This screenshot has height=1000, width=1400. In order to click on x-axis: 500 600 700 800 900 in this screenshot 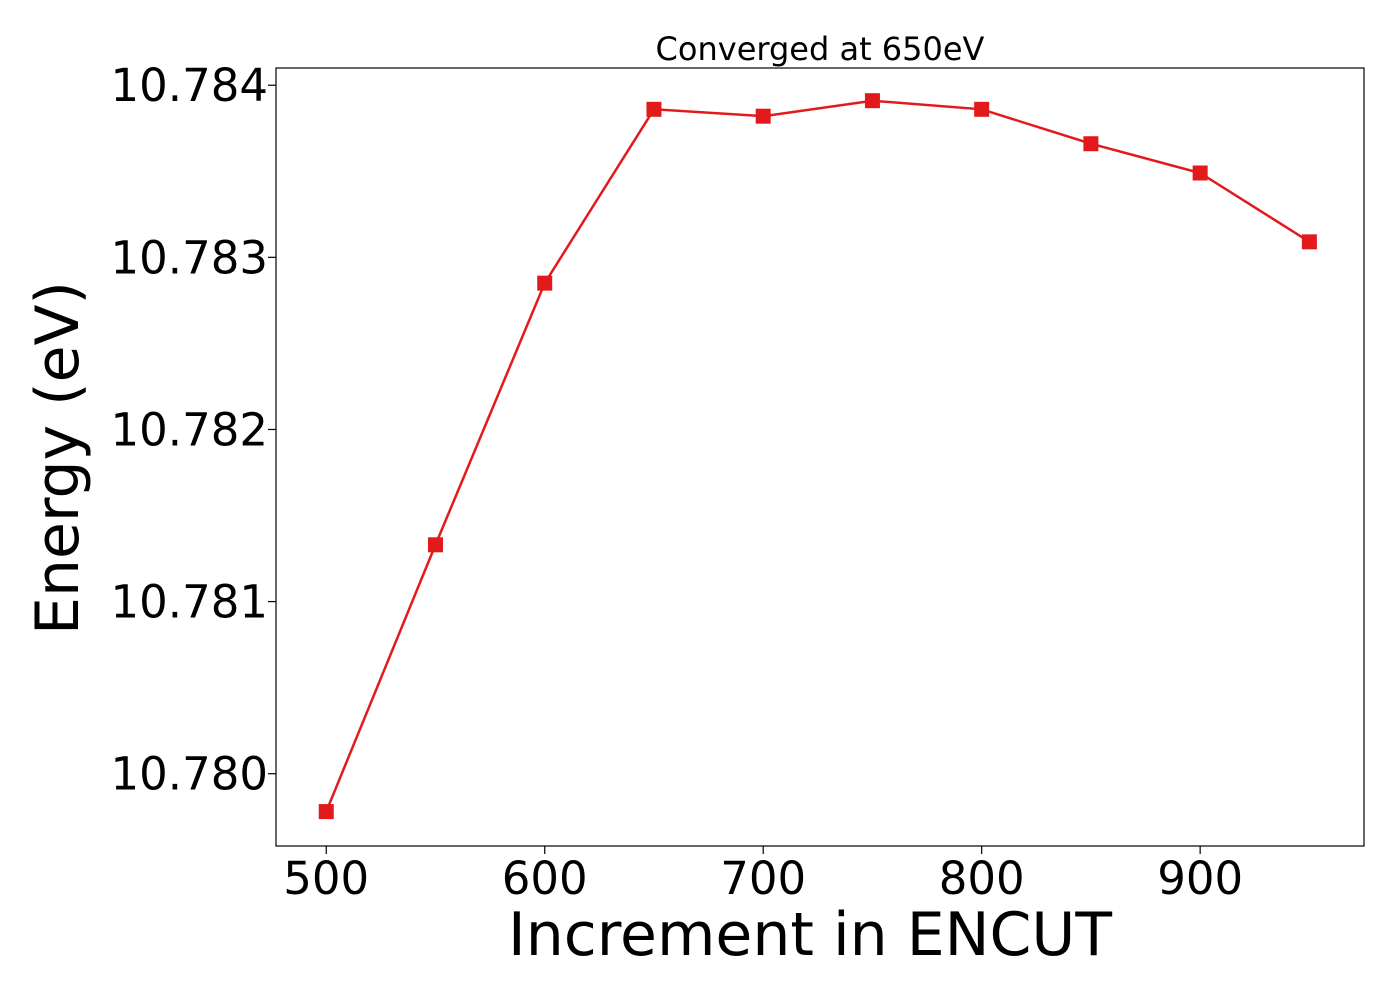, I will do `click(763, 875)`.